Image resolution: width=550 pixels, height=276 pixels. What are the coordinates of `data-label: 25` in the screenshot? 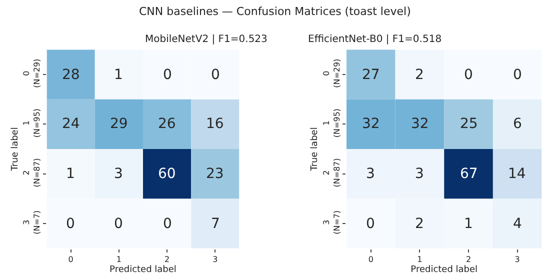 It's located at (469, 124).